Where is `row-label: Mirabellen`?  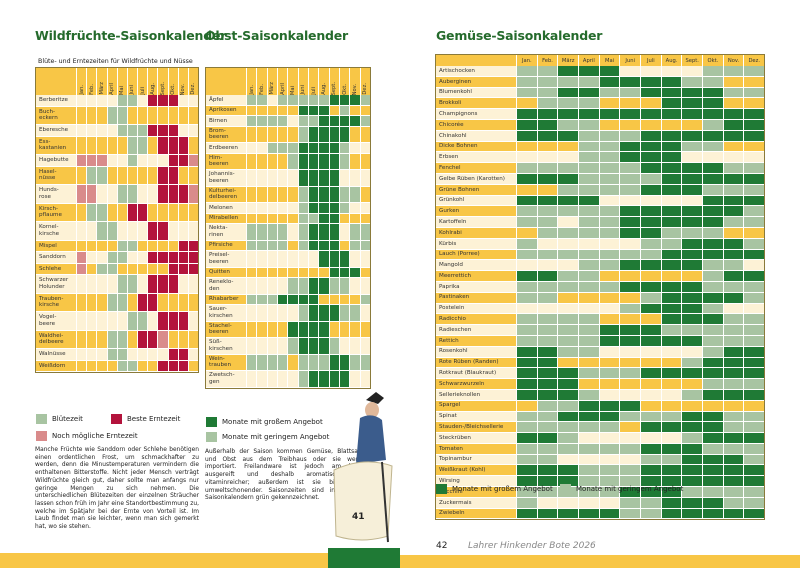 row-label: Mirabellen is located at coordinates (226, 218).